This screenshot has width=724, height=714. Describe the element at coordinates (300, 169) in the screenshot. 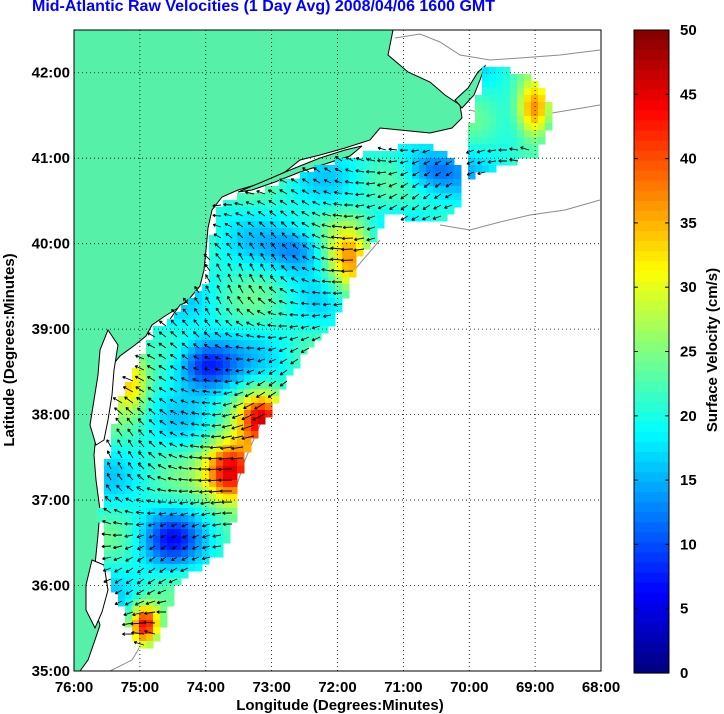

I see `long-island` at that location.